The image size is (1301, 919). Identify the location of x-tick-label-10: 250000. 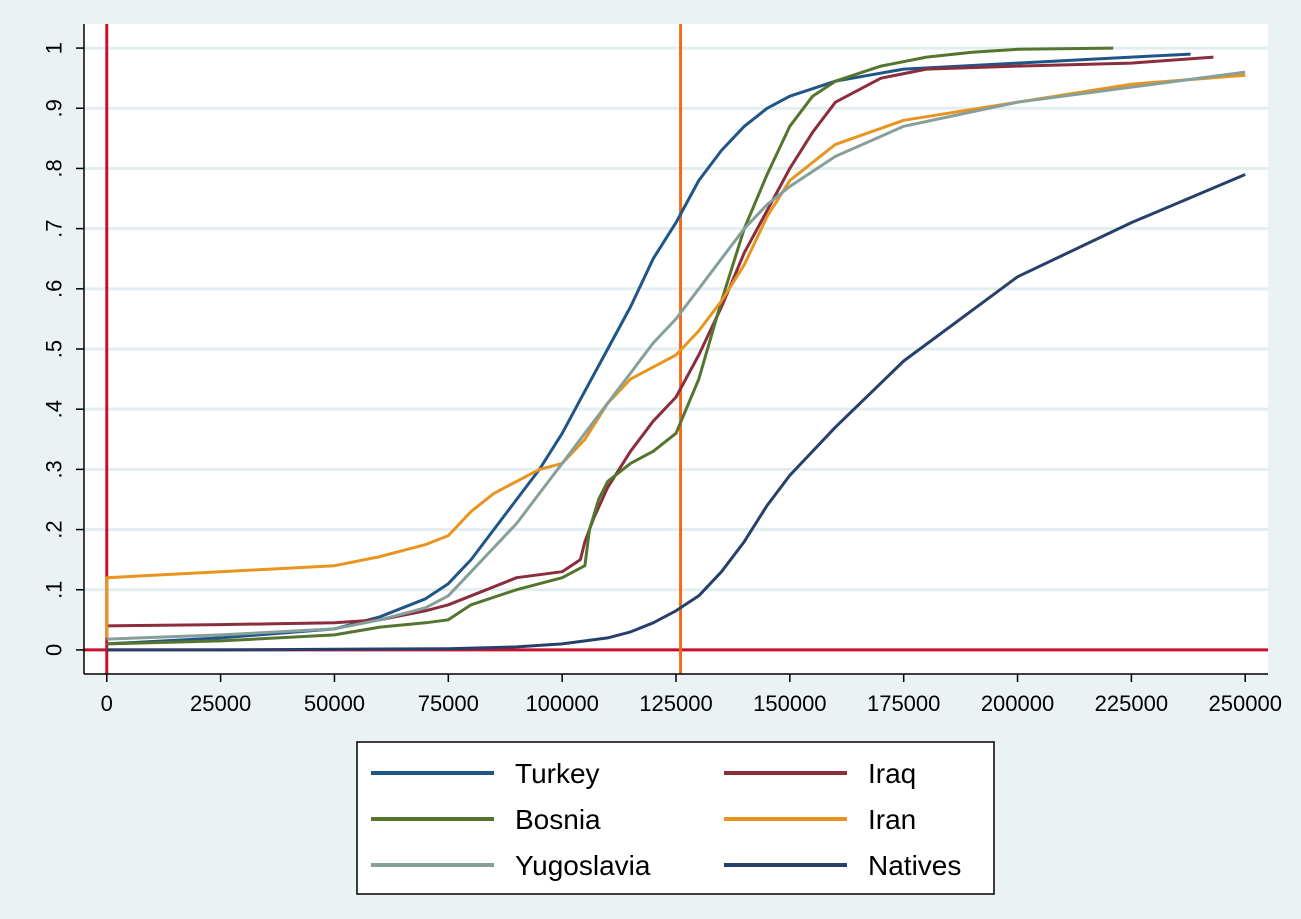
(1245, 703).